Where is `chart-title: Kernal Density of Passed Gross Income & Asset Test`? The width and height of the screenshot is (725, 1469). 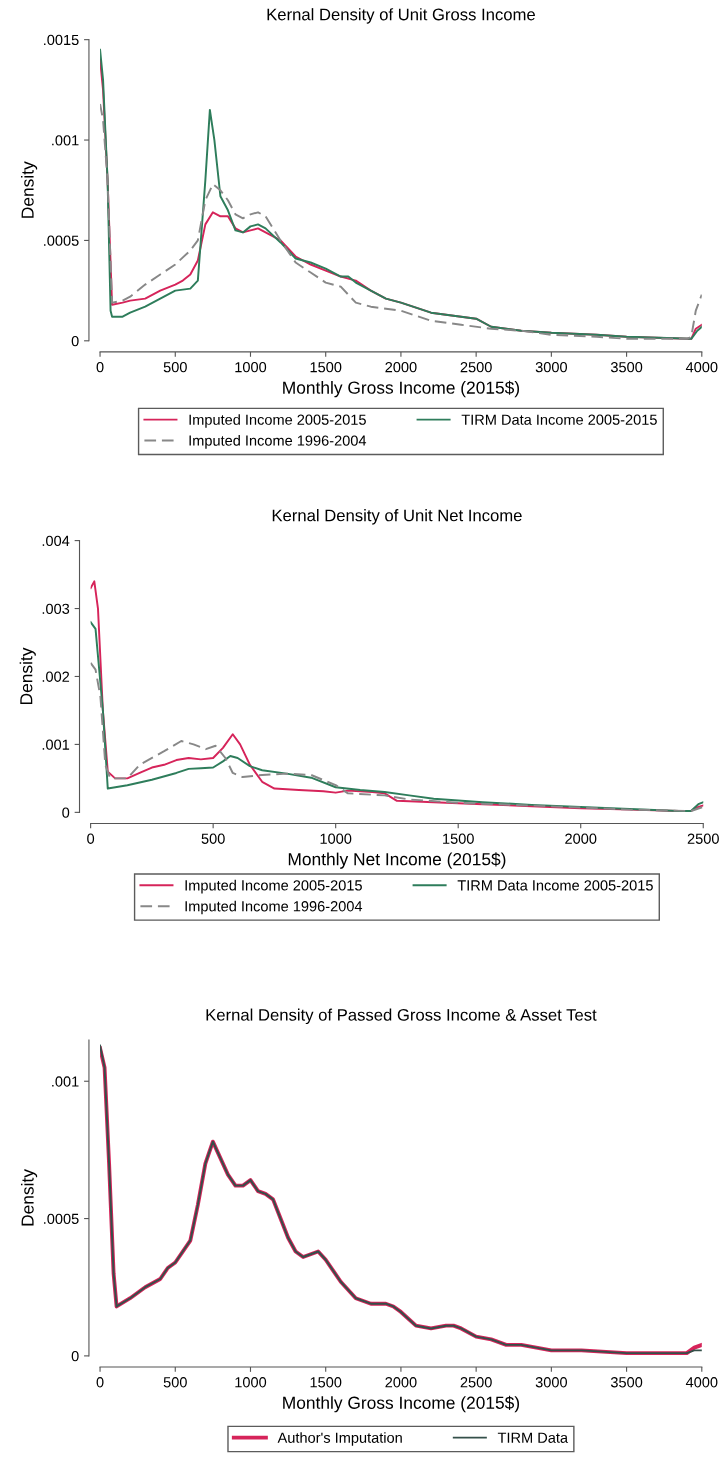 chart-title: Kernal Density of Passed Gross Income & Asset Test is located at coordinates (401, 1016).